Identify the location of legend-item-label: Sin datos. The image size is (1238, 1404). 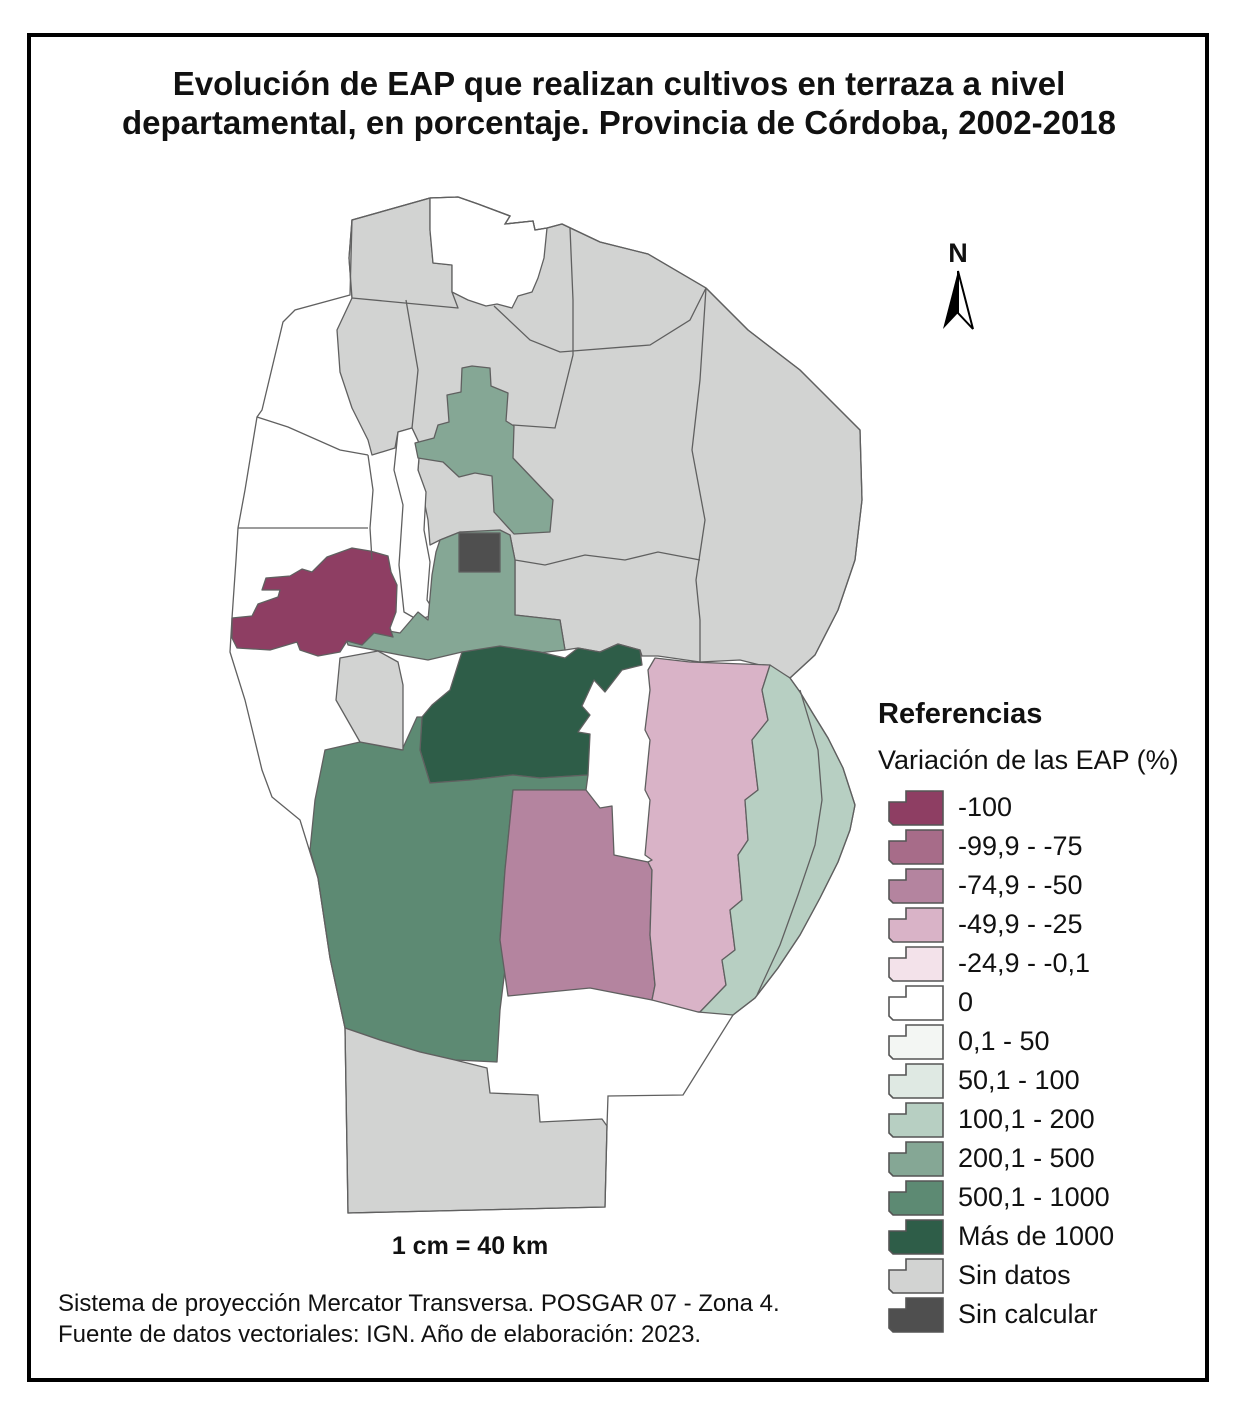
(1014, 1275).